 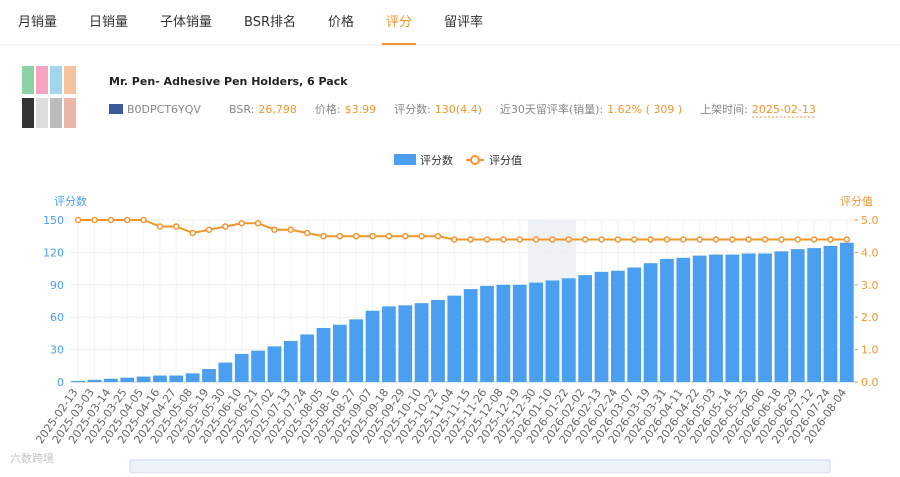 What do you see at coordinates (551, 109) in the screenshot?
I see `field-label: 近30天留评率(销量):` at bounding box center [551, 109].